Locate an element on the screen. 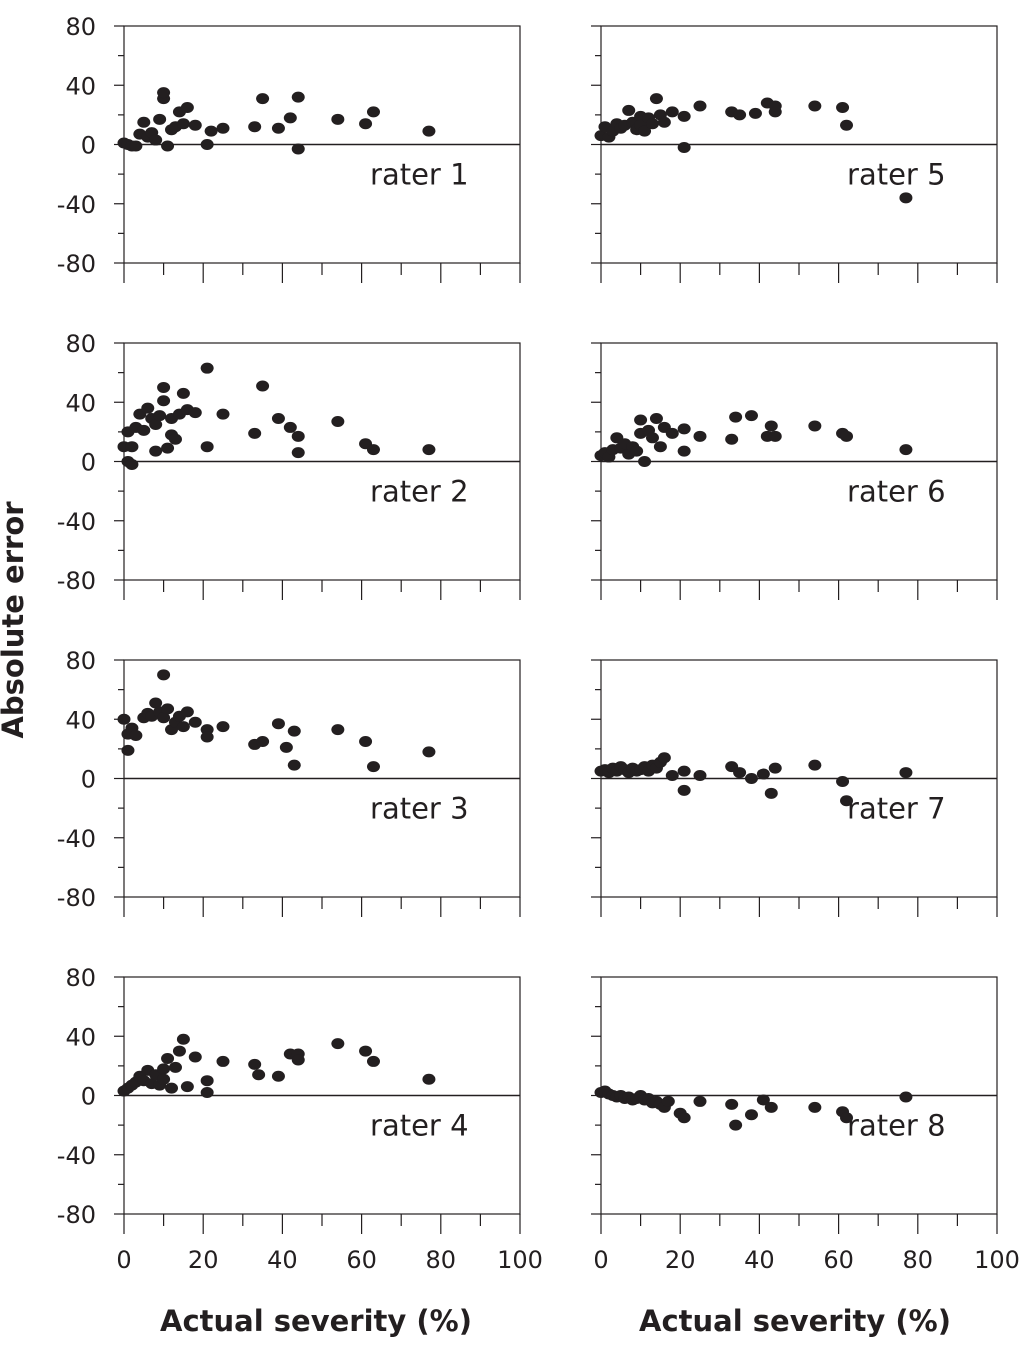  x-axis-title-right: Actual severity (%) is located at coordinates (795, 1321).